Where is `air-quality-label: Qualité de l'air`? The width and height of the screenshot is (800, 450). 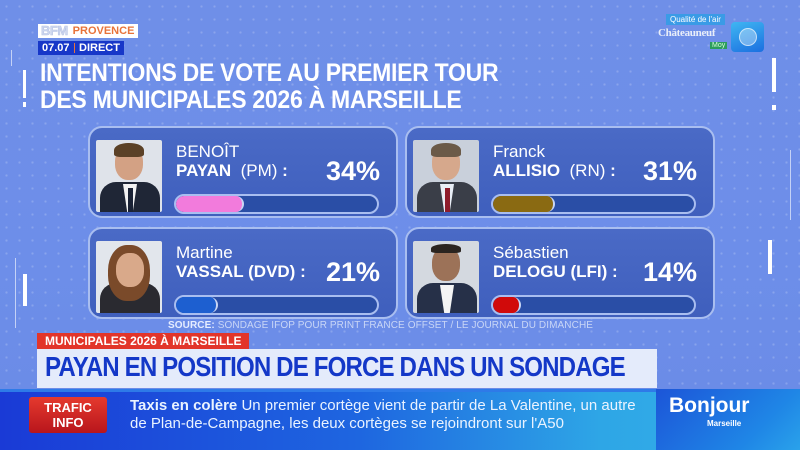
air-quality-label: Qualité de l'air is located at coordinates (695, 19).